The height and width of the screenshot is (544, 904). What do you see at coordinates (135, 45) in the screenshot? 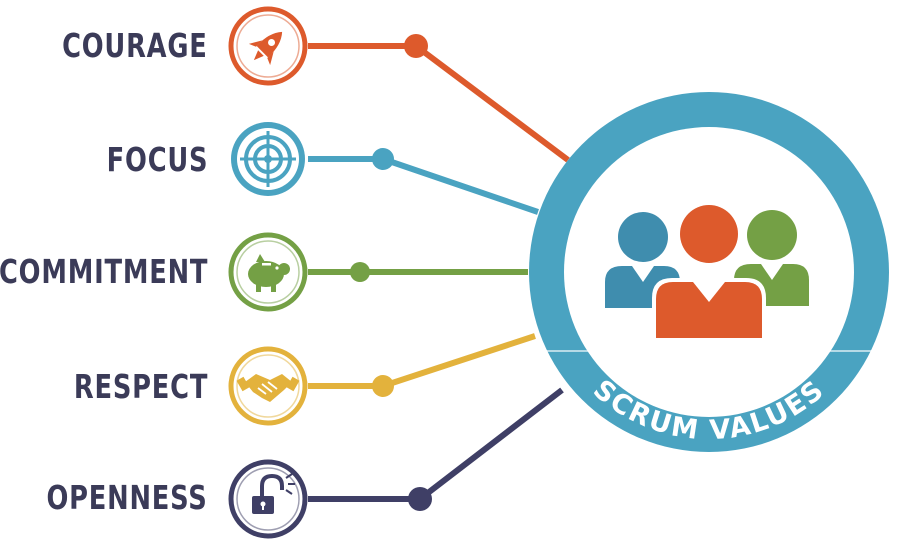
I see `label-courage: COURAGE` at bounding box center [135, 45].